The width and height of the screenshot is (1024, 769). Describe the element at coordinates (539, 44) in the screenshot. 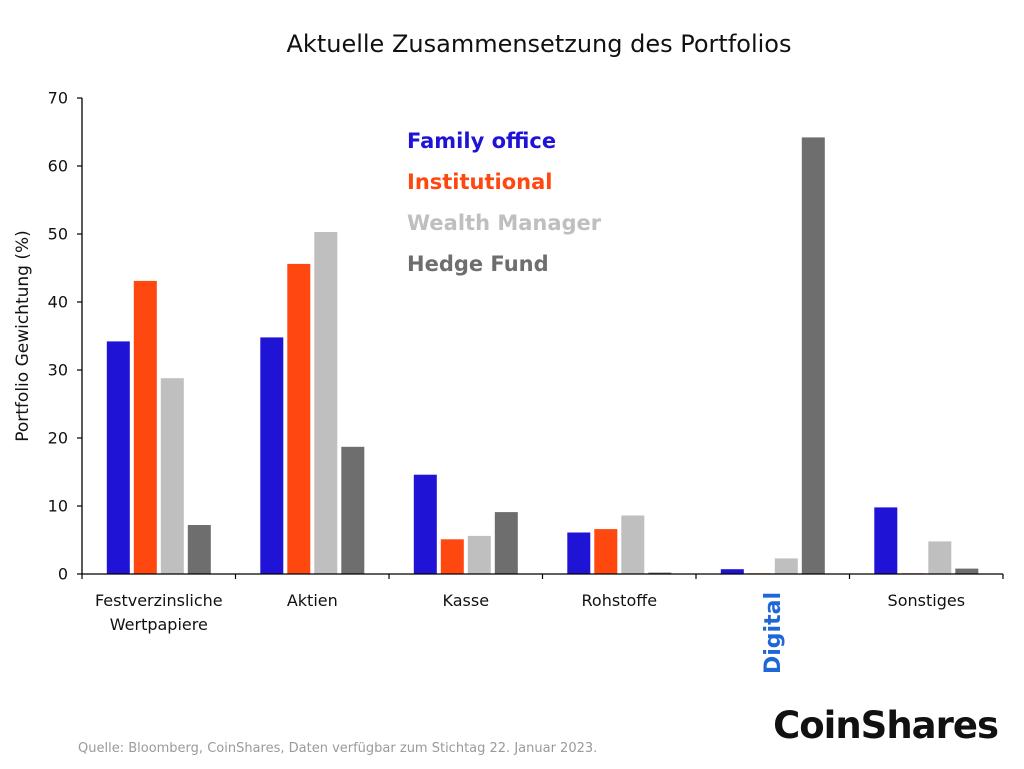

I see `chart-title: Aktuelle Zusammensetzung des Portfolios` at that location.